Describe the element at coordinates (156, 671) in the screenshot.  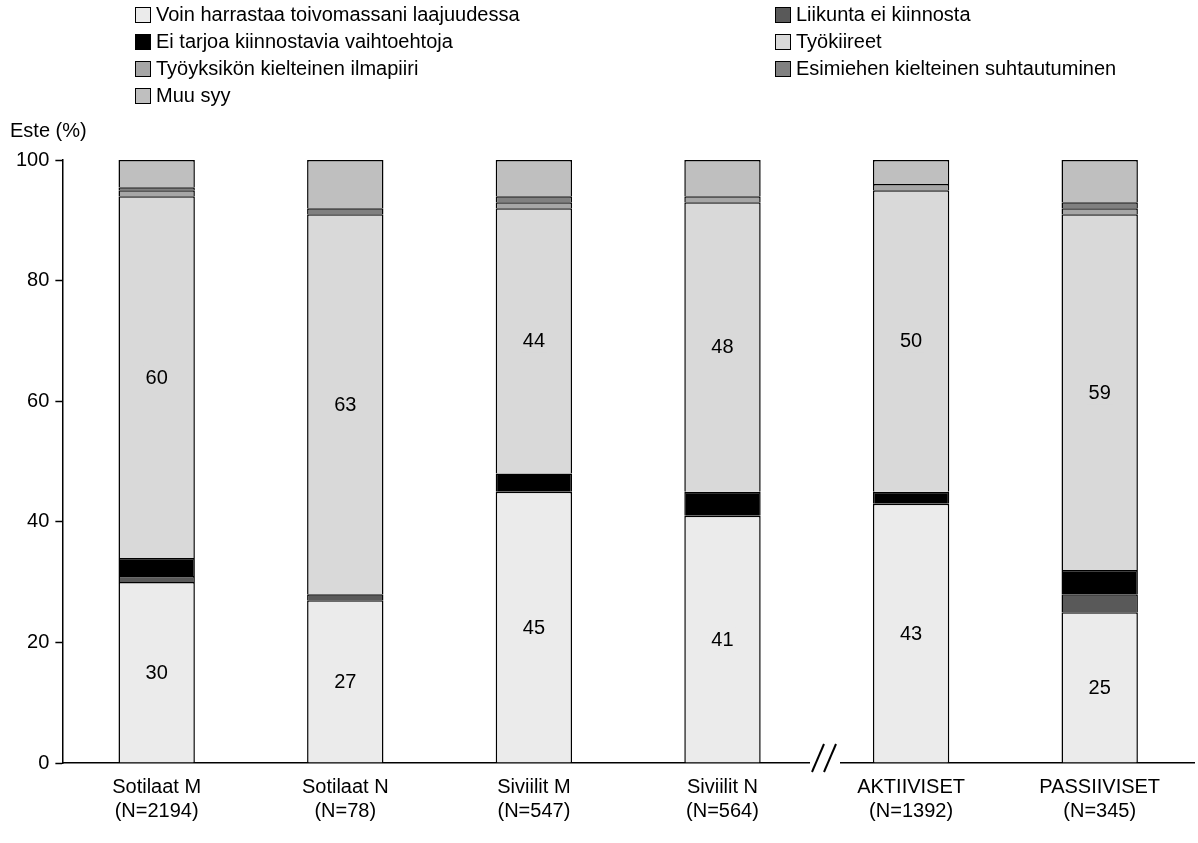
I see `data-label: 30` at that location.